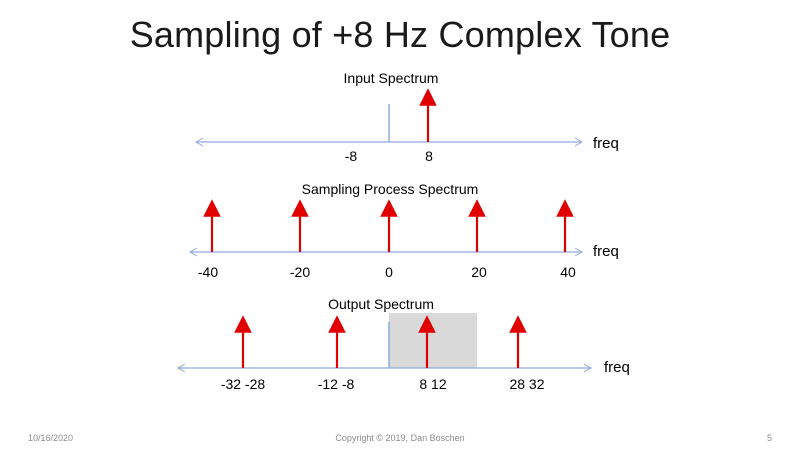 This screenshot has height=450, width=800. Describe the element at coordinates (769, 438) in the screenshot. I see `footer-page-number: 5` at that location.